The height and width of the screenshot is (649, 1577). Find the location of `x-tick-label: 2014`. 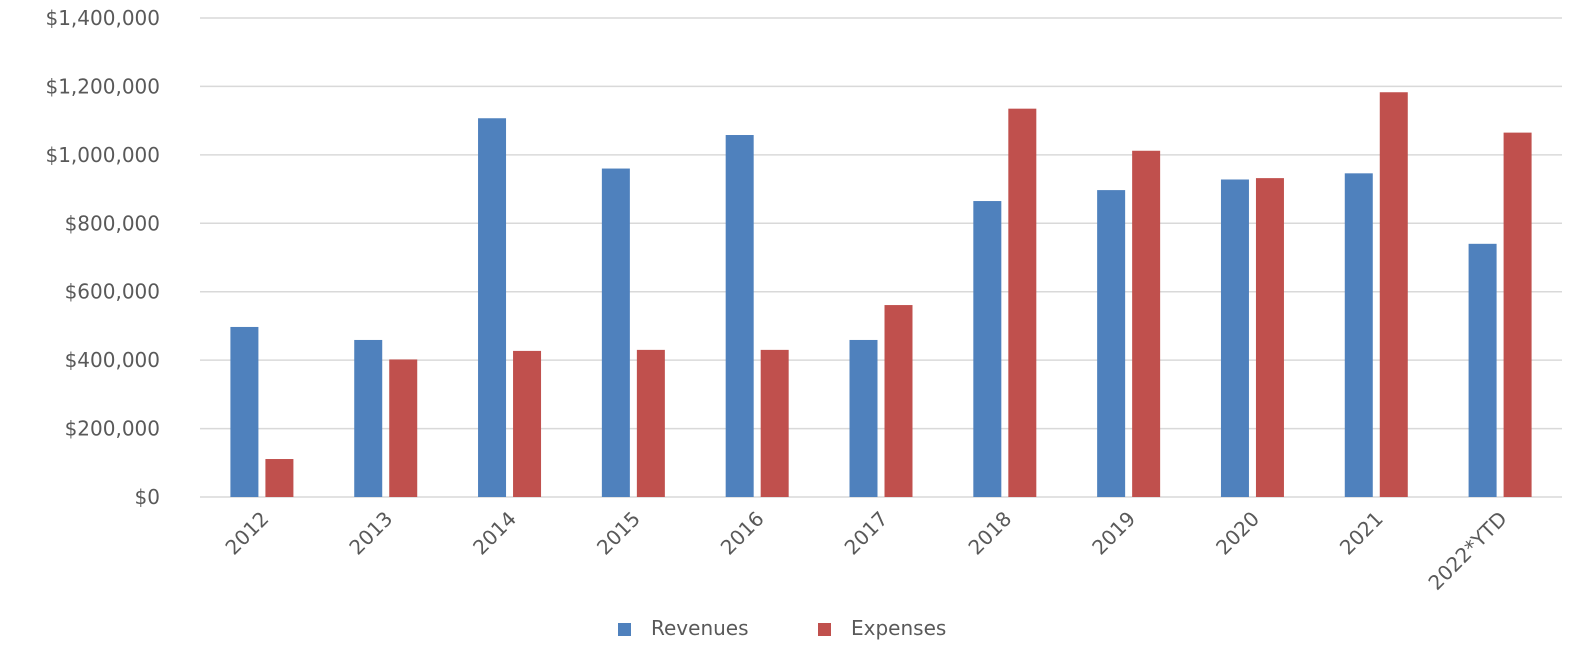

x-tick-label: 2014 is located at coordinates (494, 533).